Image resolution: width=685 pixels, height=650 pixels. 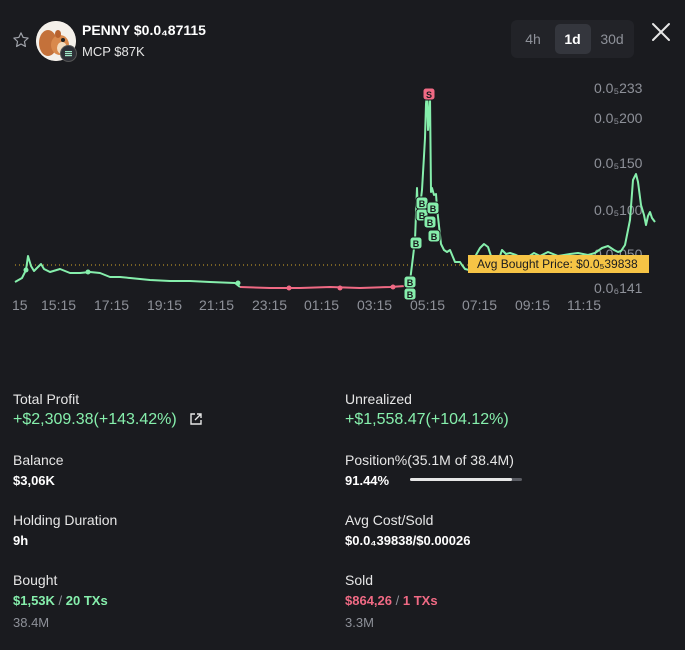 I want to click on avg-bought-label: Avg Bought Price: $0.0₅39838, so click(x=558, y=264).